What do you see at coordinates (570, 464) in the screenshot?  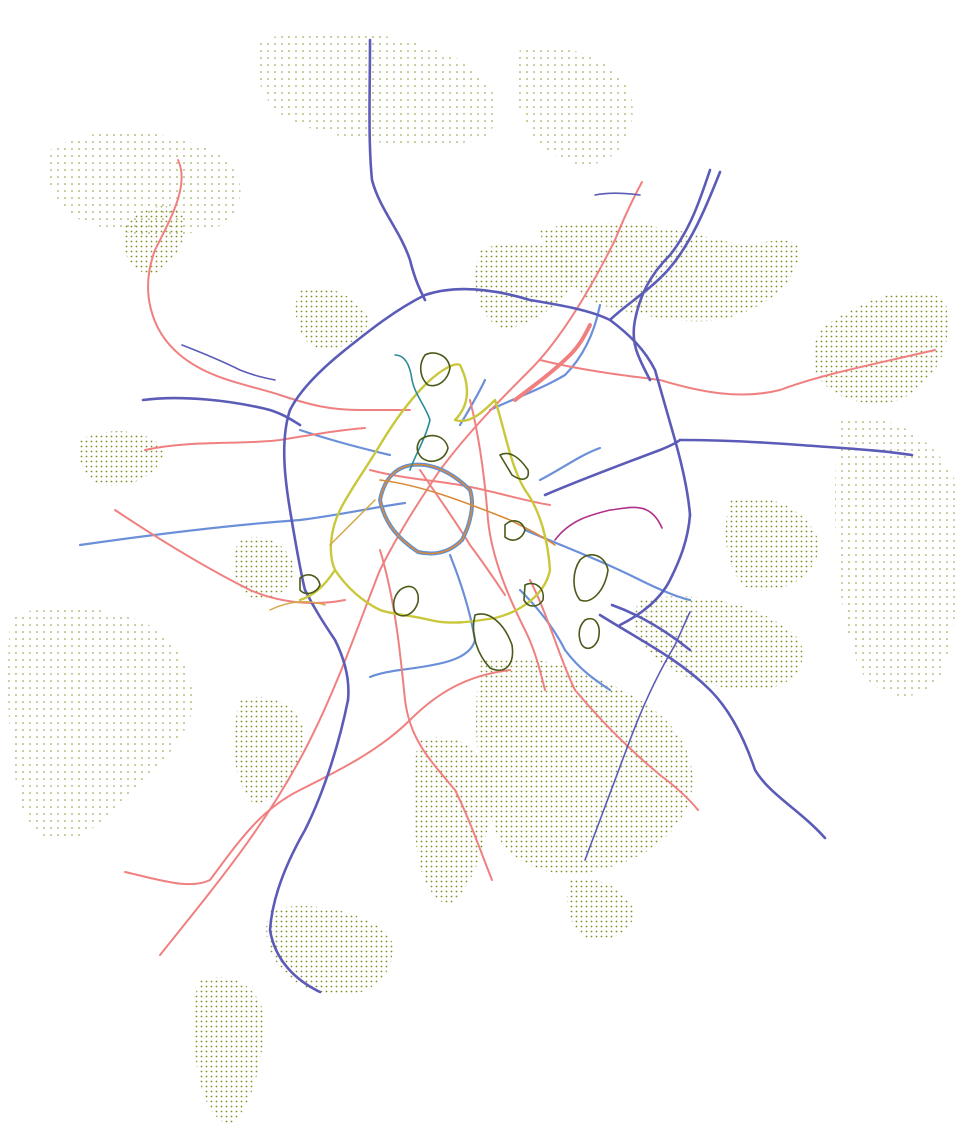 I see `road-east-secondary` at bounding box center [570, 464].